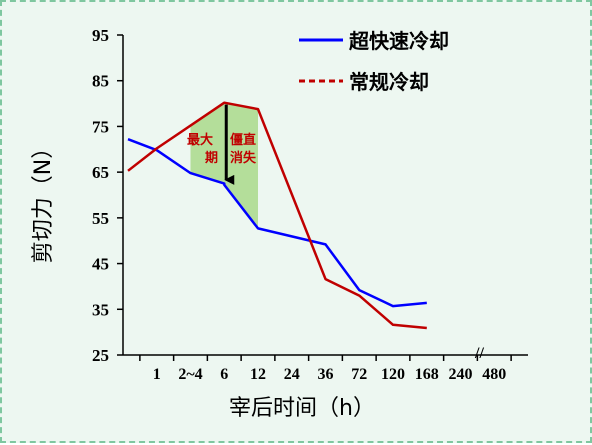  Describe the element at coordinates (157, 374) in the screenshot. I see `x-tick-label: 1` at that location.